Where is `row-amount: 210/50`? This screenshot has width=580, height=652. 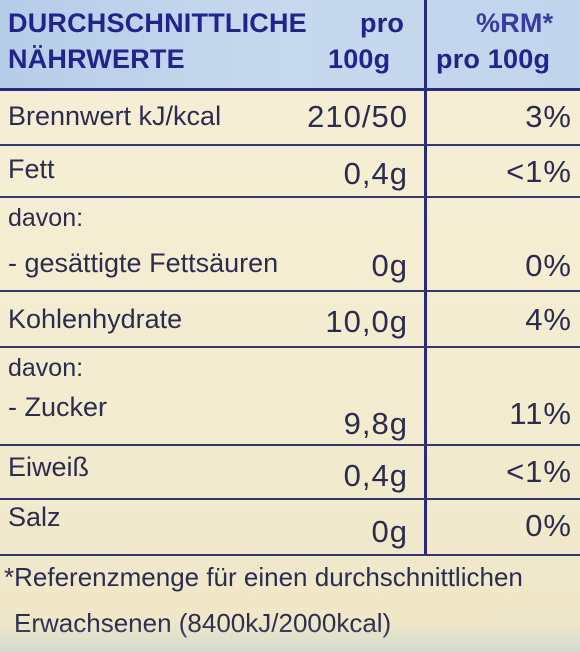
row-amount: 210/50 is located at coordinates (357, 116).